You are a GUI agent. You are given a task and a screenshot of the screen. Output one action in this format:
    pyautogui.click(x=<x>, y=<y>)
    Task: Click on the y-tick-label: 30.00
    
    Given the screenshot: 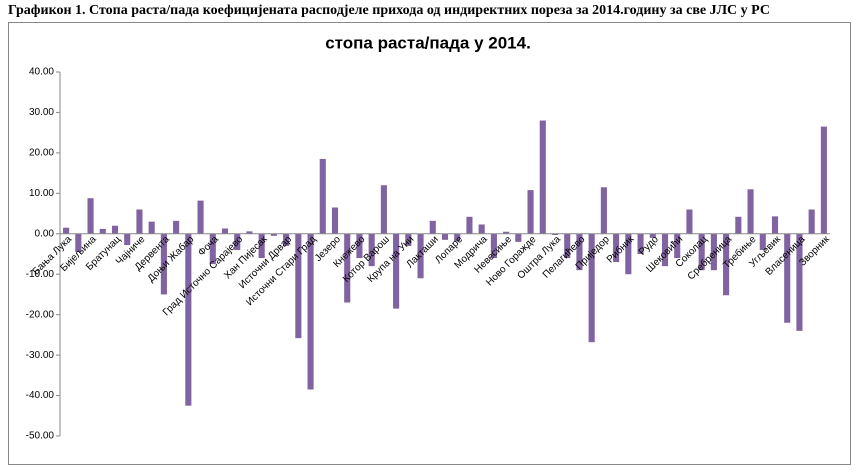 What is the action you would take?
    pyautogui.click(x=41, y=112)
    